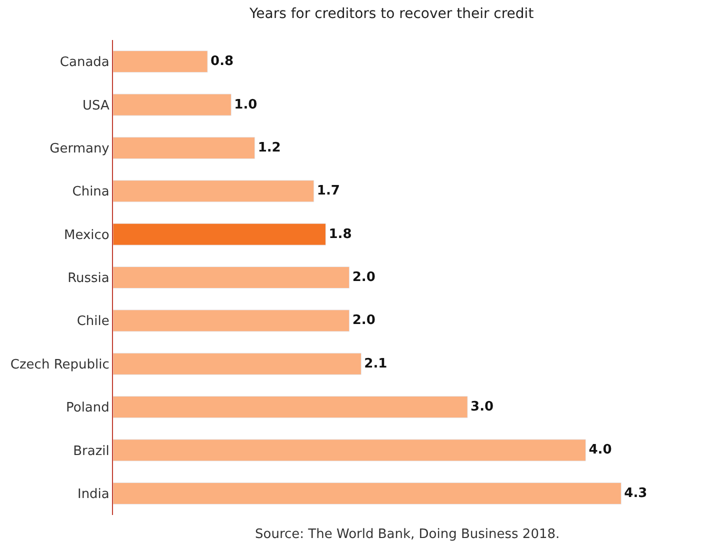 The height and width of the screenshot is (550, 712). Describe the element at coordinates (391, 14) in the screenshot. I see `chart-title: Years for creditors to recover their credit` at that location.